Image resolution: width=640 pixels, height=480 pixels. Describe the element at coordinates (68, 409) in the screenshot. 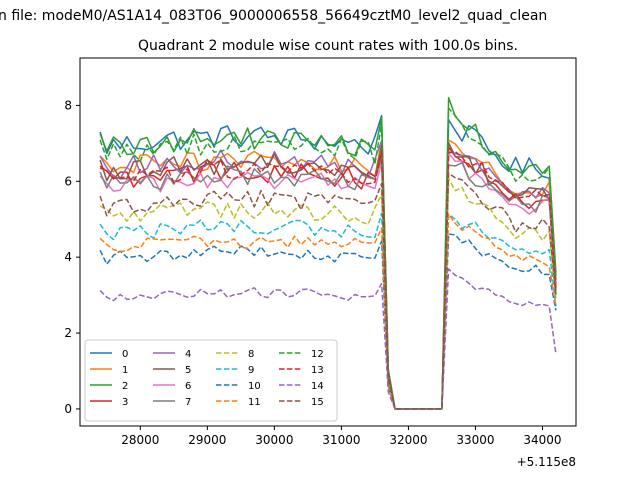

I see `y-tick-label: 0` at that location.